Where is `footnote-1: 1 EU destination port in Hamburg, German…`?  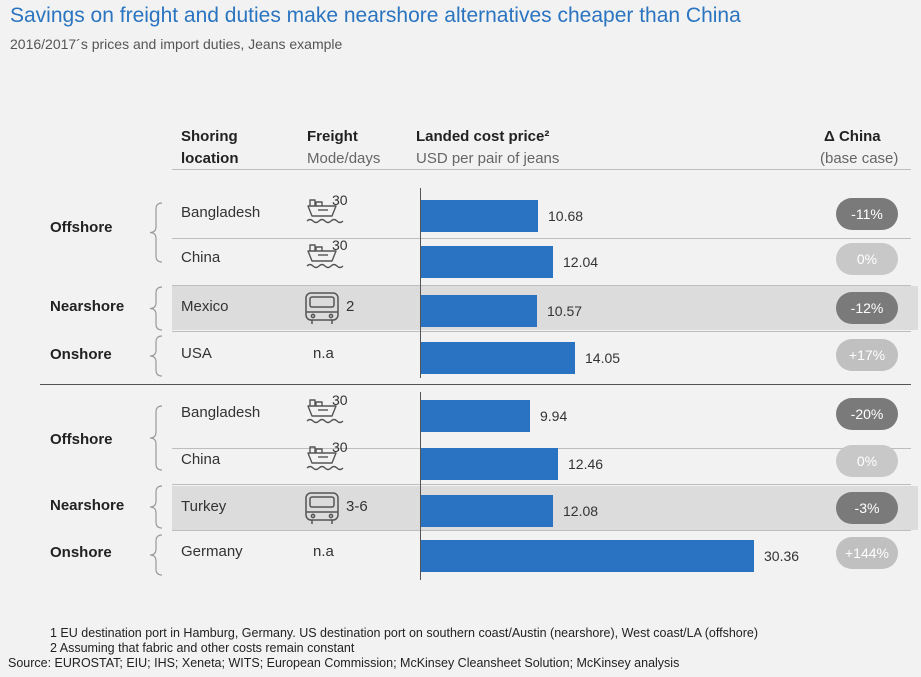 footnote-1: 1 EU destination port in Hamburg, German… is located at coordinates (404, 633).